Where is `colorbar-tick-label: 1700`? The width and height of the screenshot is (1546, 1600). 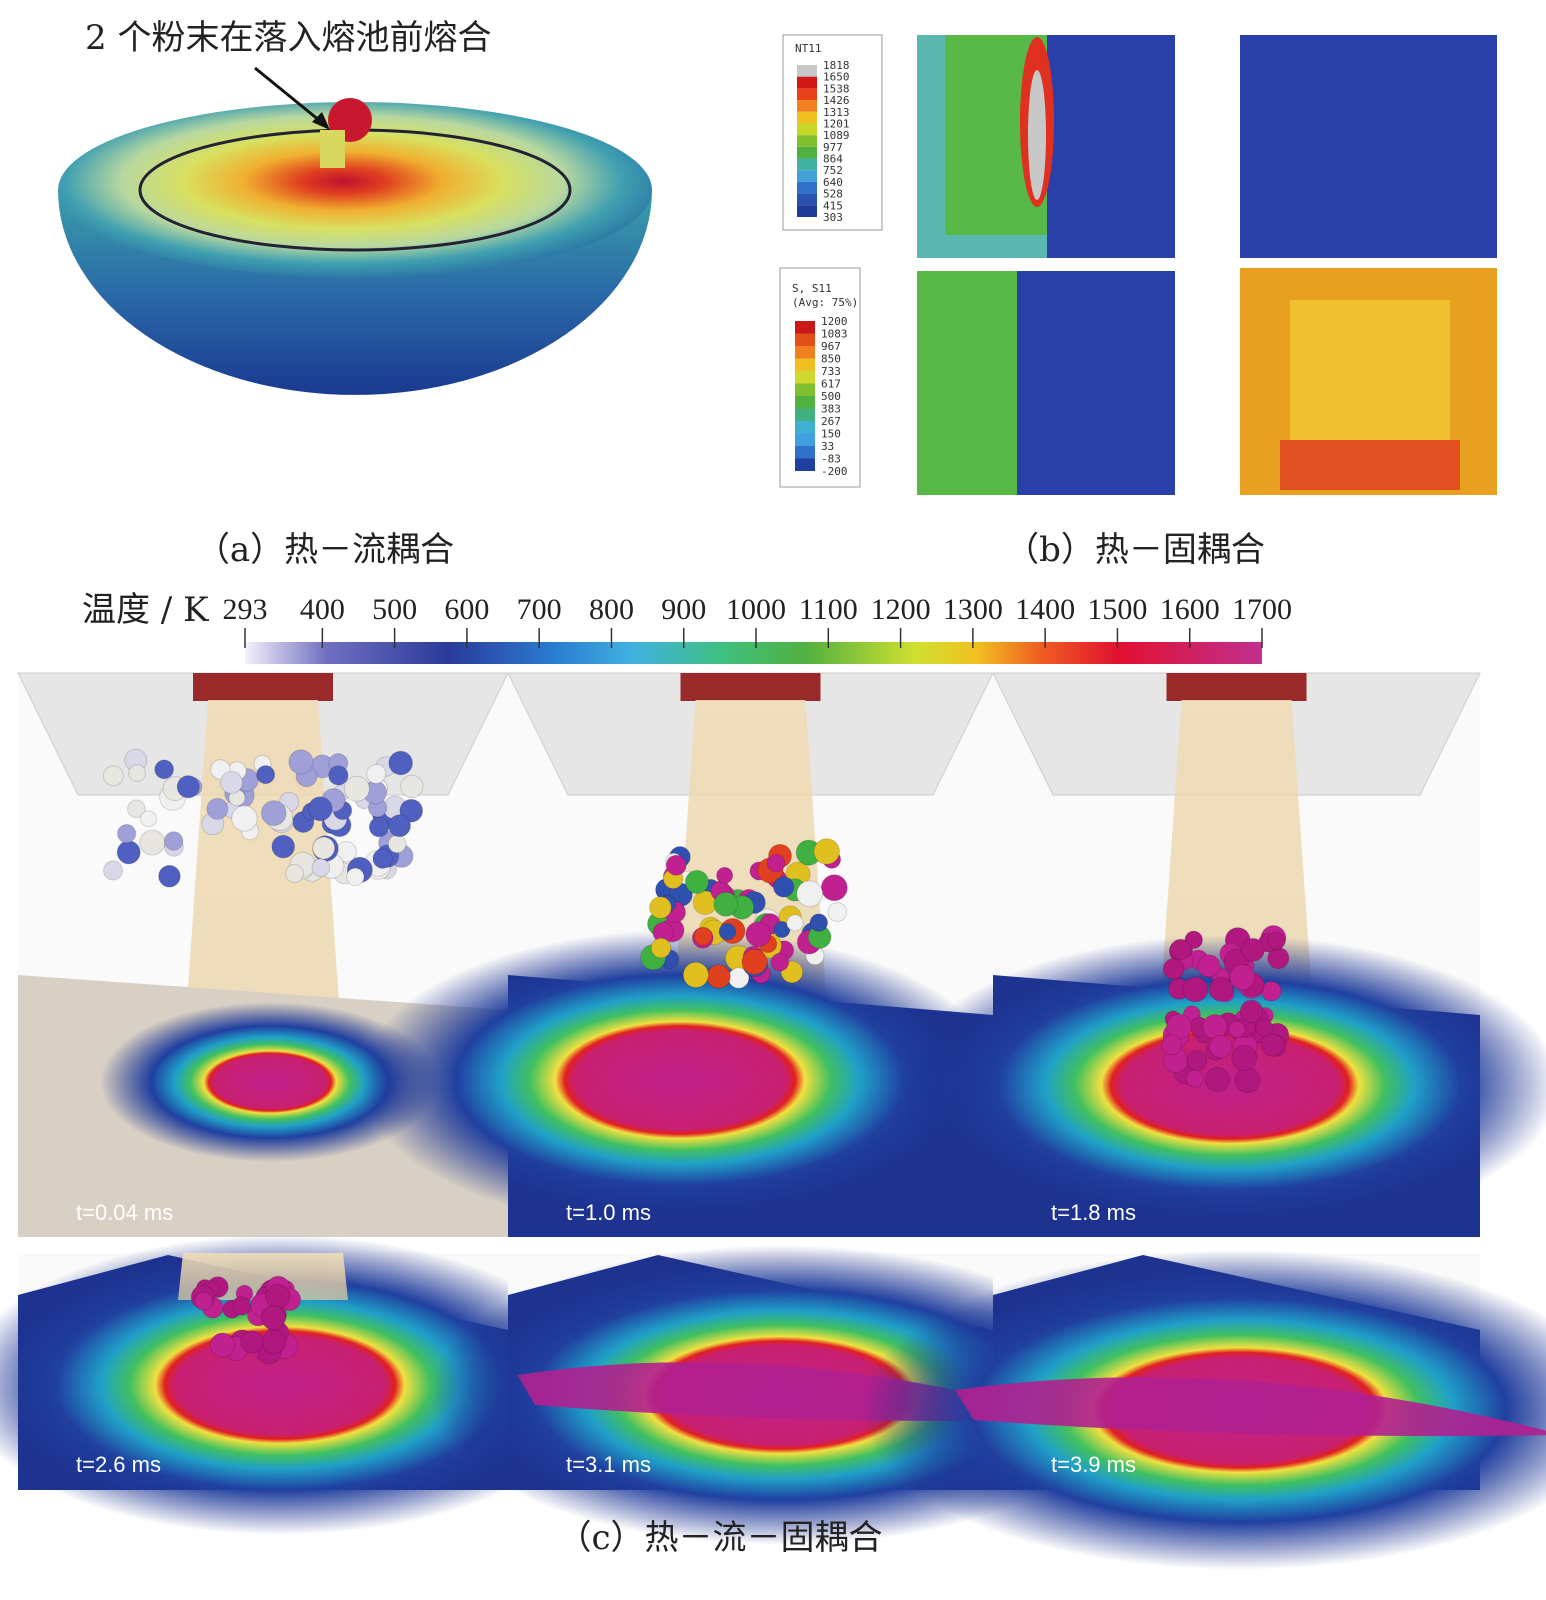
colorbar-tick-label: 1700 is located at coordinates (1262, 609).